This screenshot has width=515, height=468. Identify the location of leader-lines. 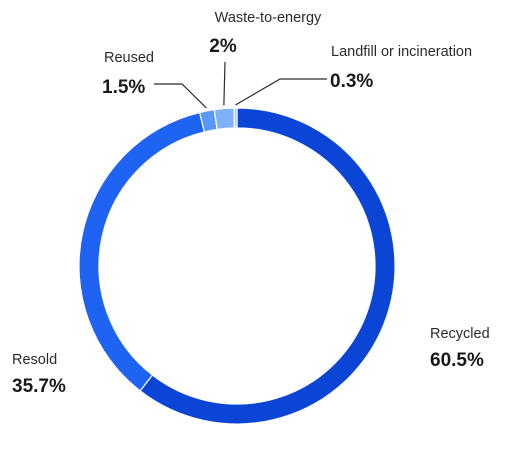
(240, 85).